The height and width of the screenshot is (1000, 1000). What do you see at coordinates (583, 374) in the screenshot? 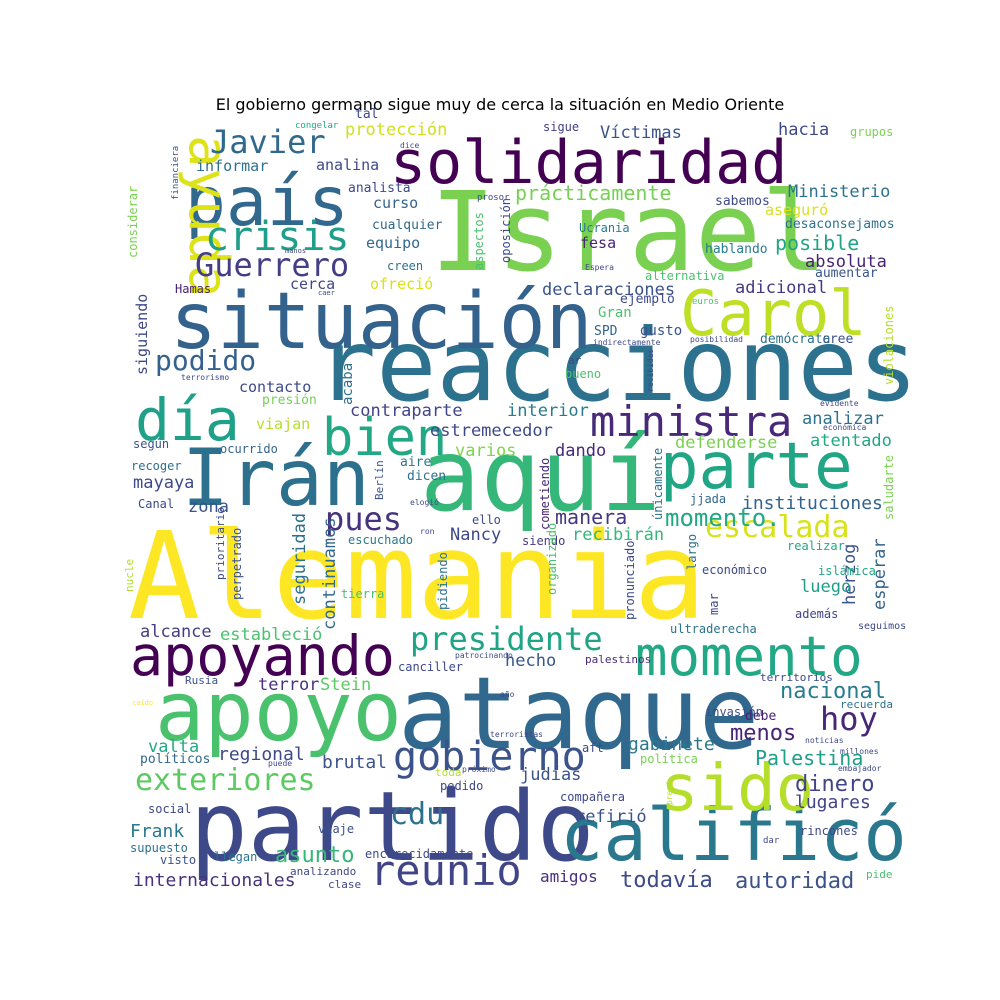
I see `cloud-word: bueno` at bounding box center [583, 374].